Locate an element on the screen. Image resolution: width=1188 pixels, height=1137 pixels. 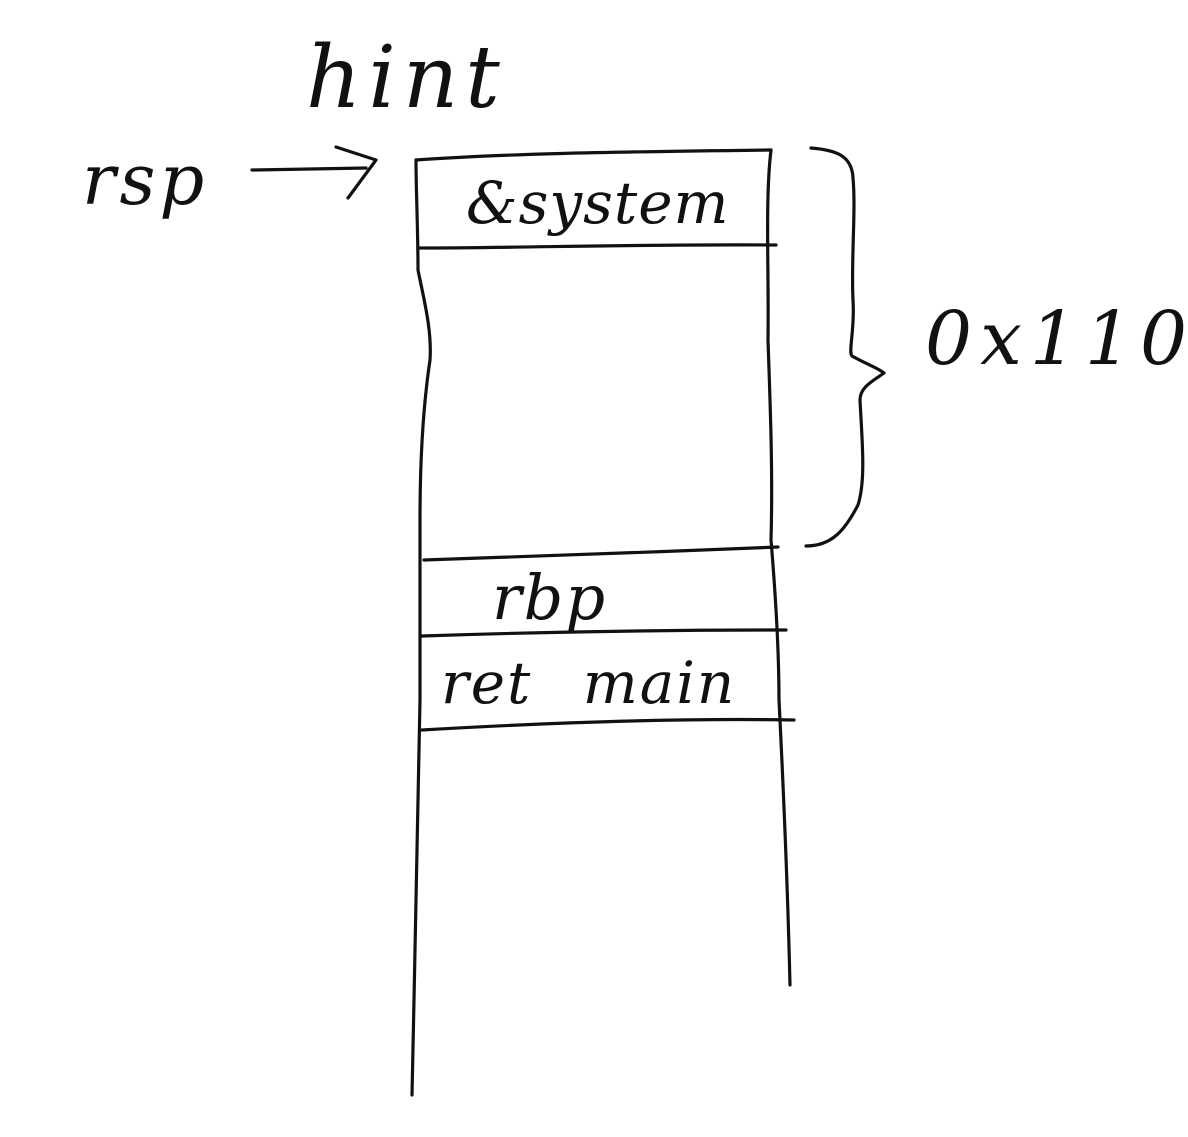
stack-left-wall is located at coordinates (421, 627).